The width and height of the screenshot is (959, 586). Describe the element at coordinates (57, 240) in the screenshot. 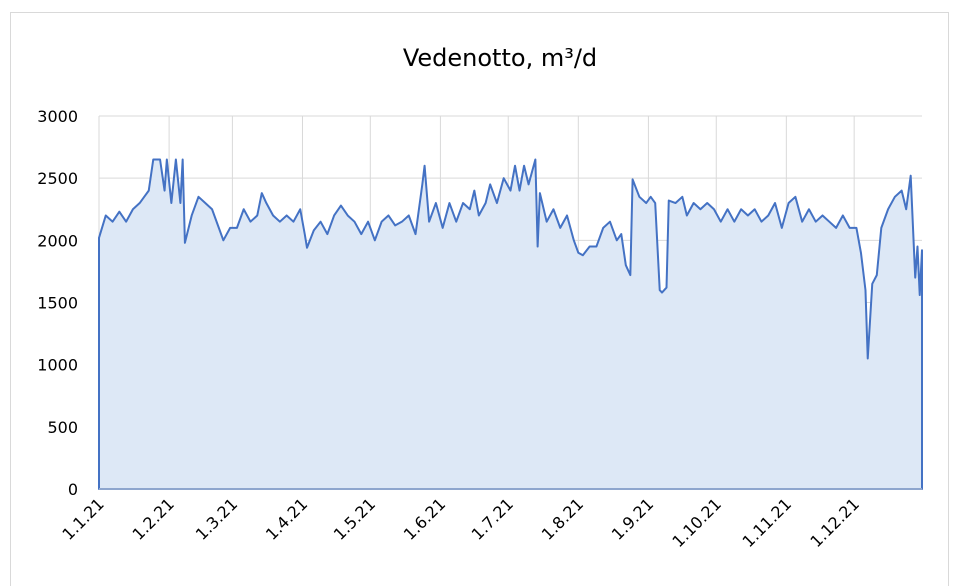

I see `y-tick-label: 2000` at that location.